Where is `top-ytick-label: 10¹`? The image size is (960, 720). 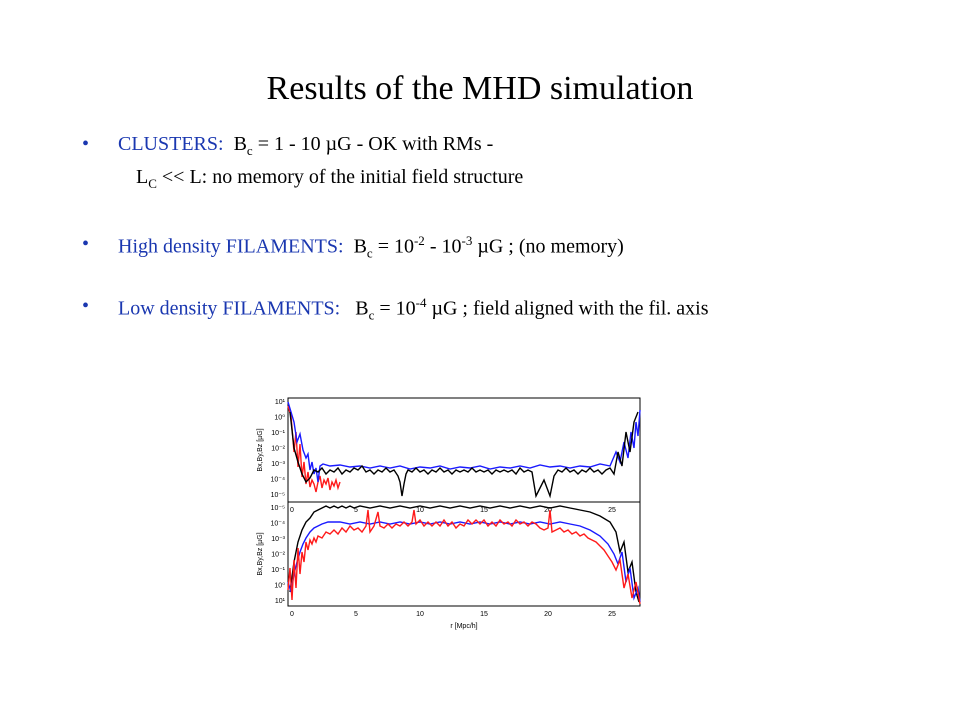
top-ytick-label: 10¹ is located at coordinates (280, 402).